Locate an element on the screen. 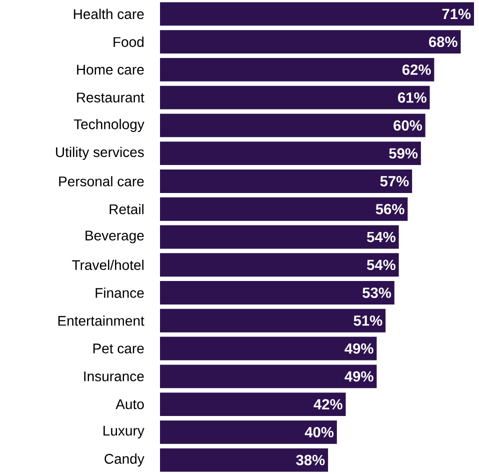 This screenshot has width=479, height=474. y-tick-label: Finance is located at coordinates (120, 293).